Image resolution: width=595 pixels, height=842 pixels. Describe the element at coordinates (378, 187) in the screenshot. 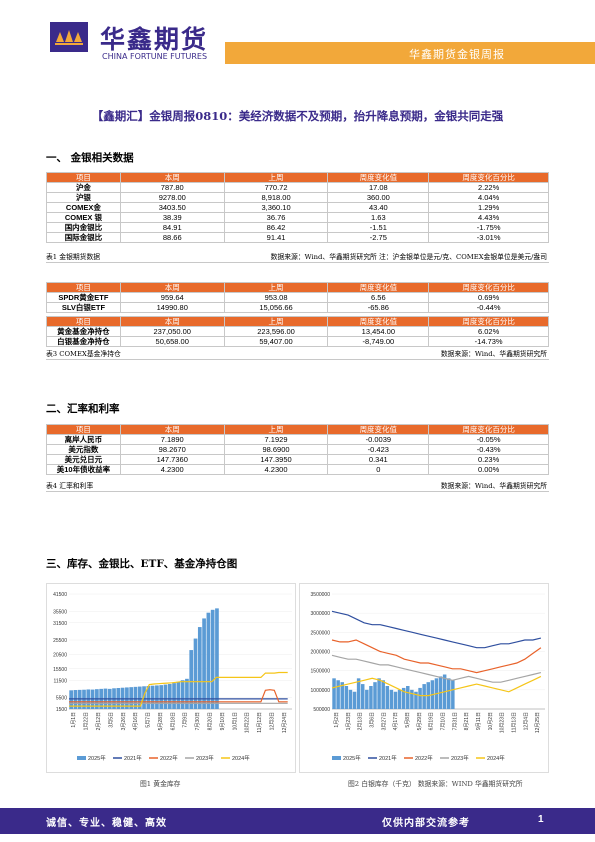

I see `table-cell: 17.08` at that location.